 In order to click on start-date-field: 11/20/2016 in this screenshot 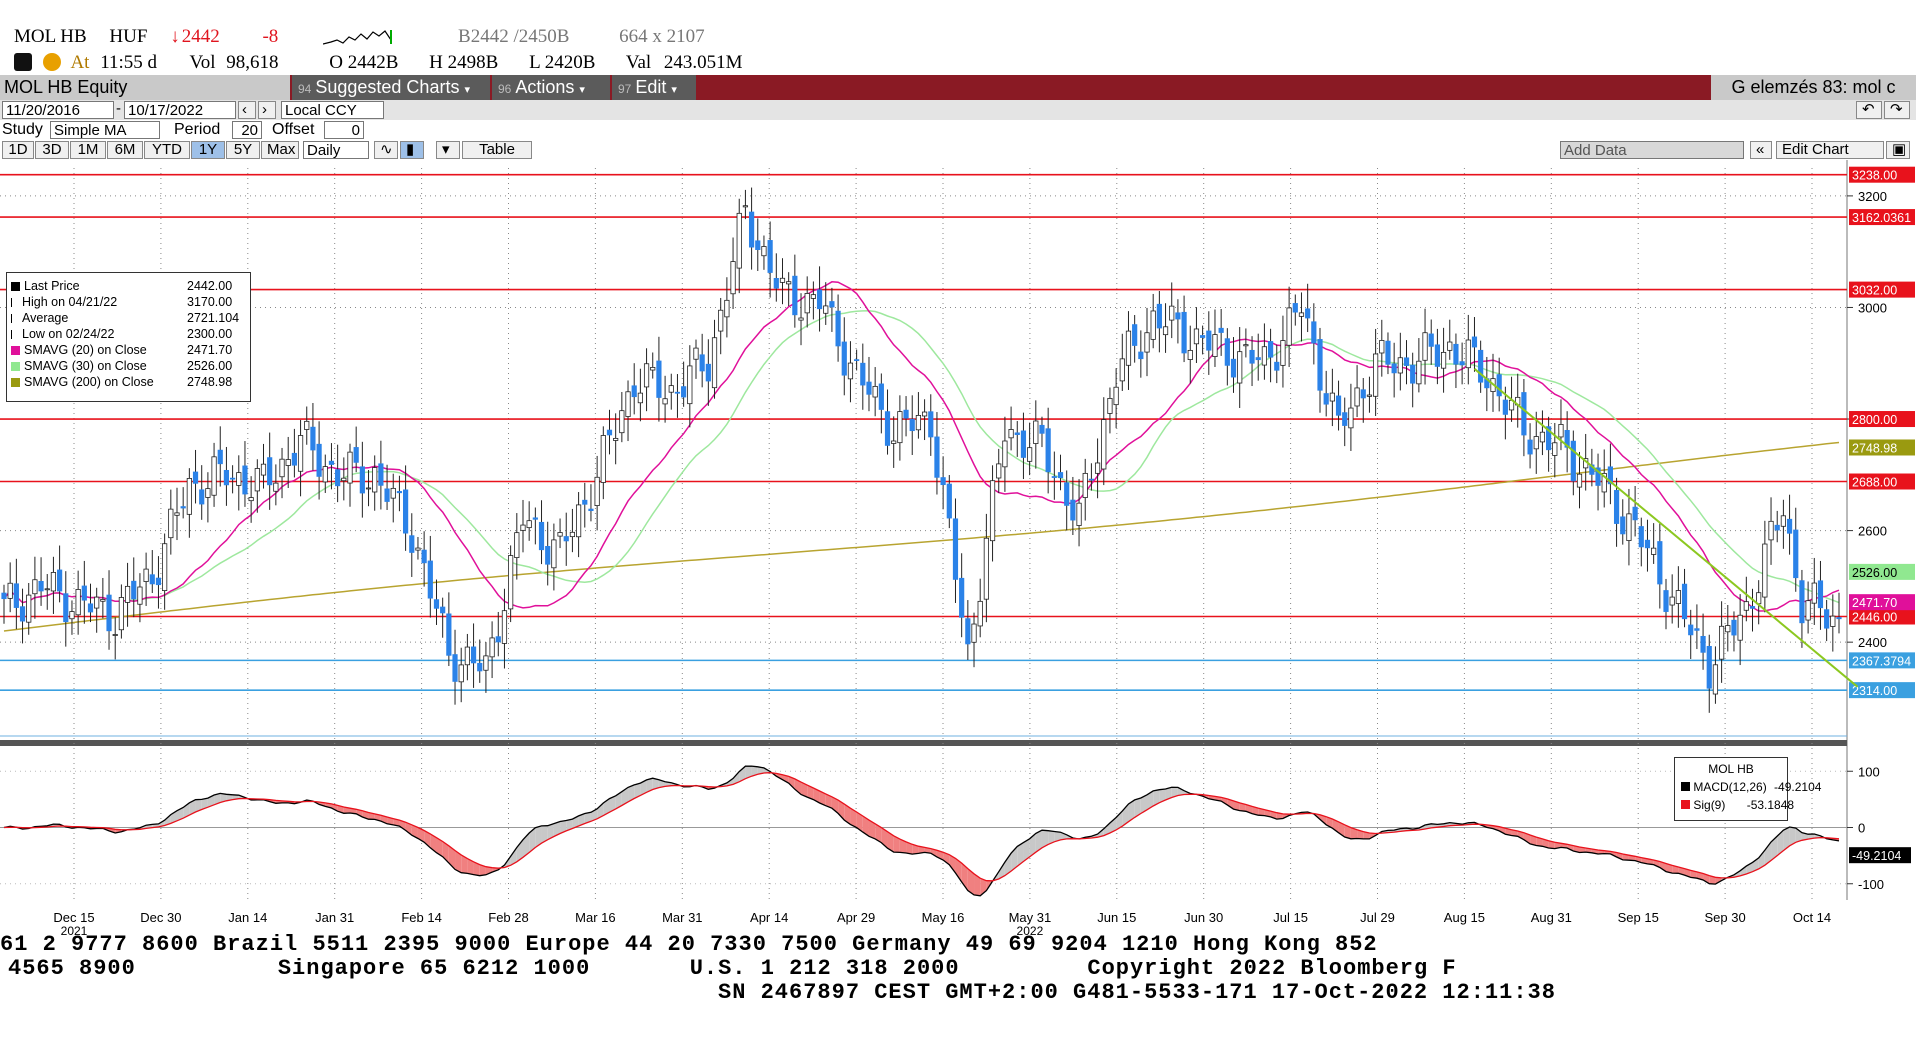, I will do `click(58, 110)`.